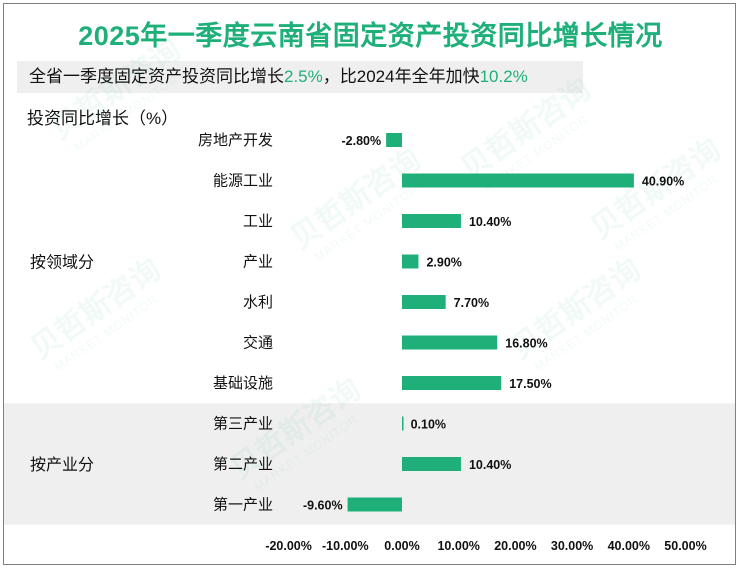 The width and height of the screenshot is (741, 569). What do you see at coordinates (515, 546) in the screenshot?
I see `x-tick-label-4: 20.00%` at bounding box center [515, 546].